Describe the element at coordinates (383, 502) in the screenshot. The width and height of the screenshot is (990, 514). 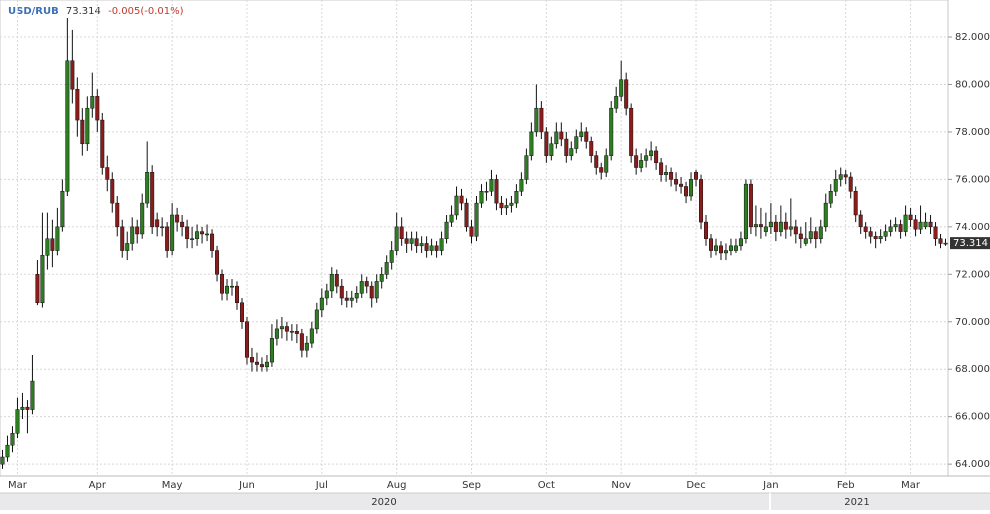
I see `period-label: 2020` at that location.